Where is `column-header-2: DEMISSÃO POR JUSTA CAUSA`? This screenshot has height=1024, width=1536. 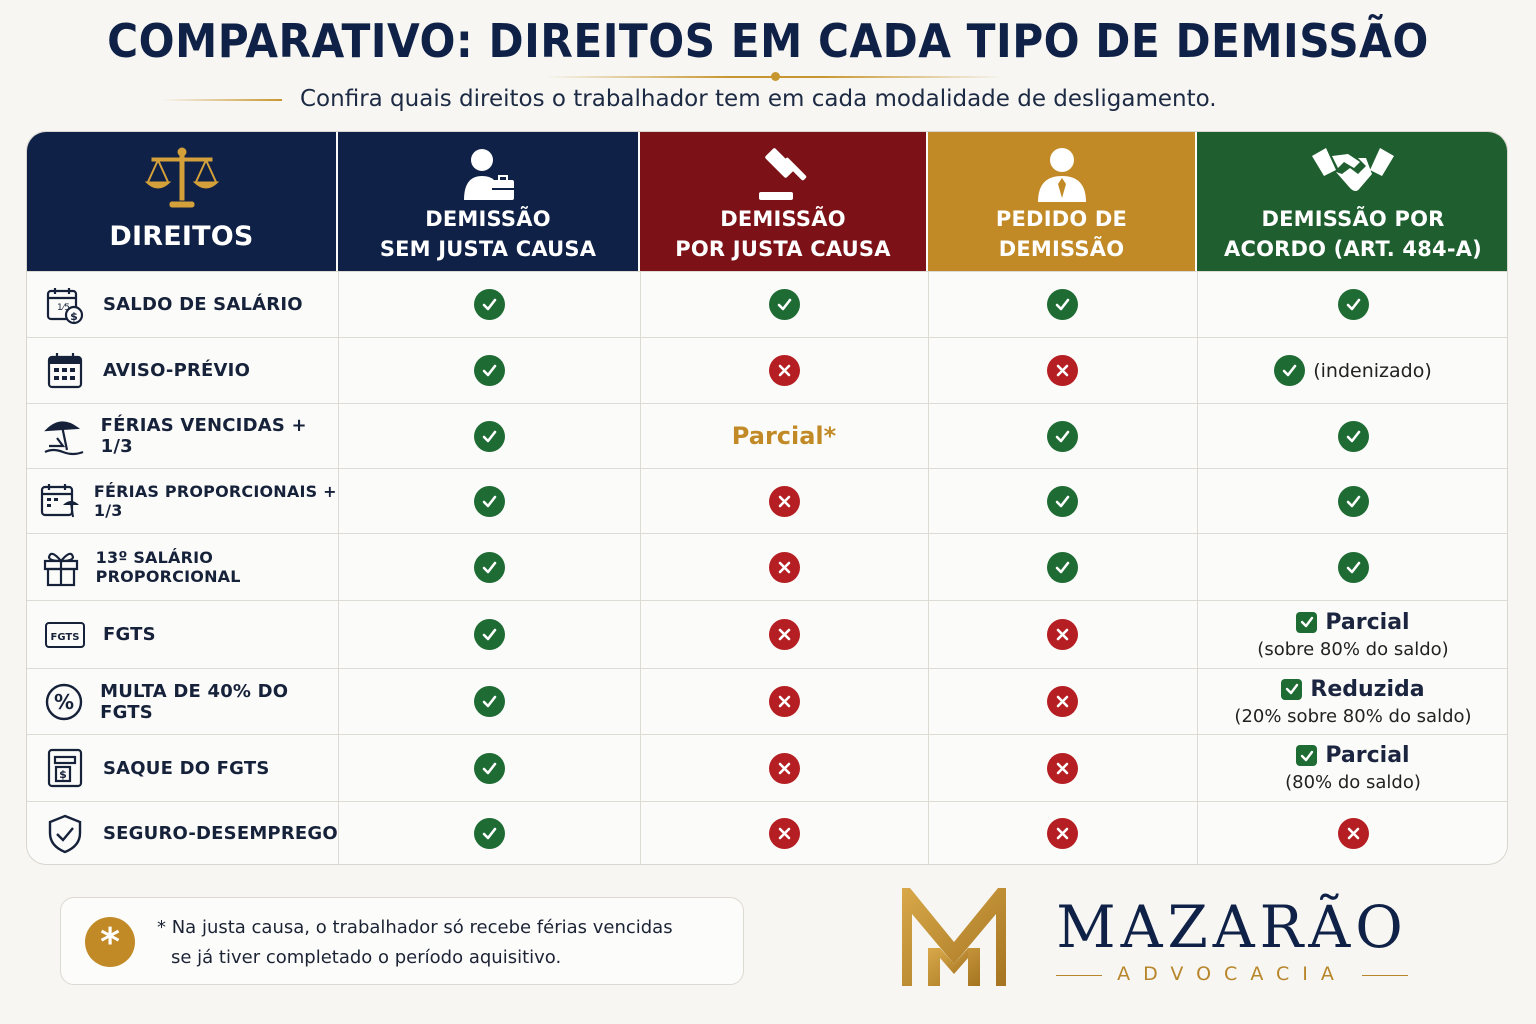 column-header-2: DEMISSÃO POR JUSTA CAUSA is located at coordinates (783, 201).